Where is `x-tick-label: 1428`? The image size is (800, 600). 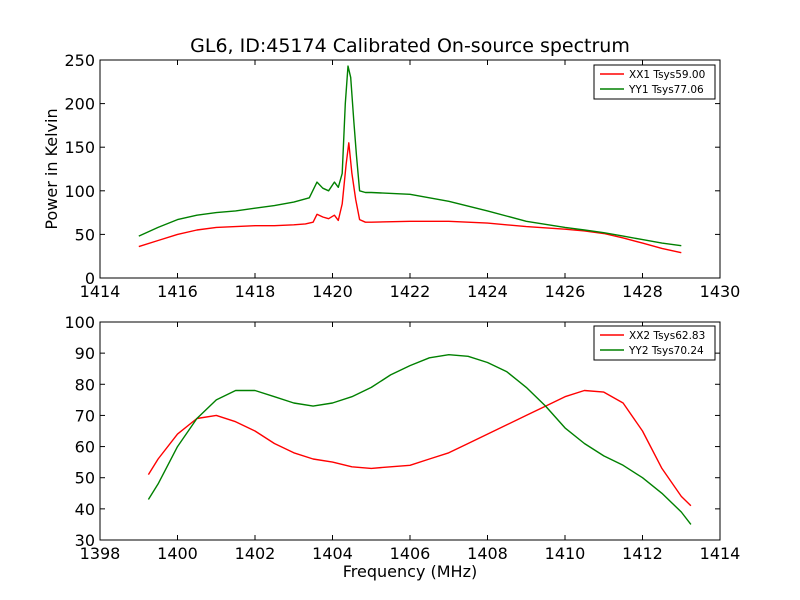
x-tick-label: 1428 is located at coordinates (642, 291).